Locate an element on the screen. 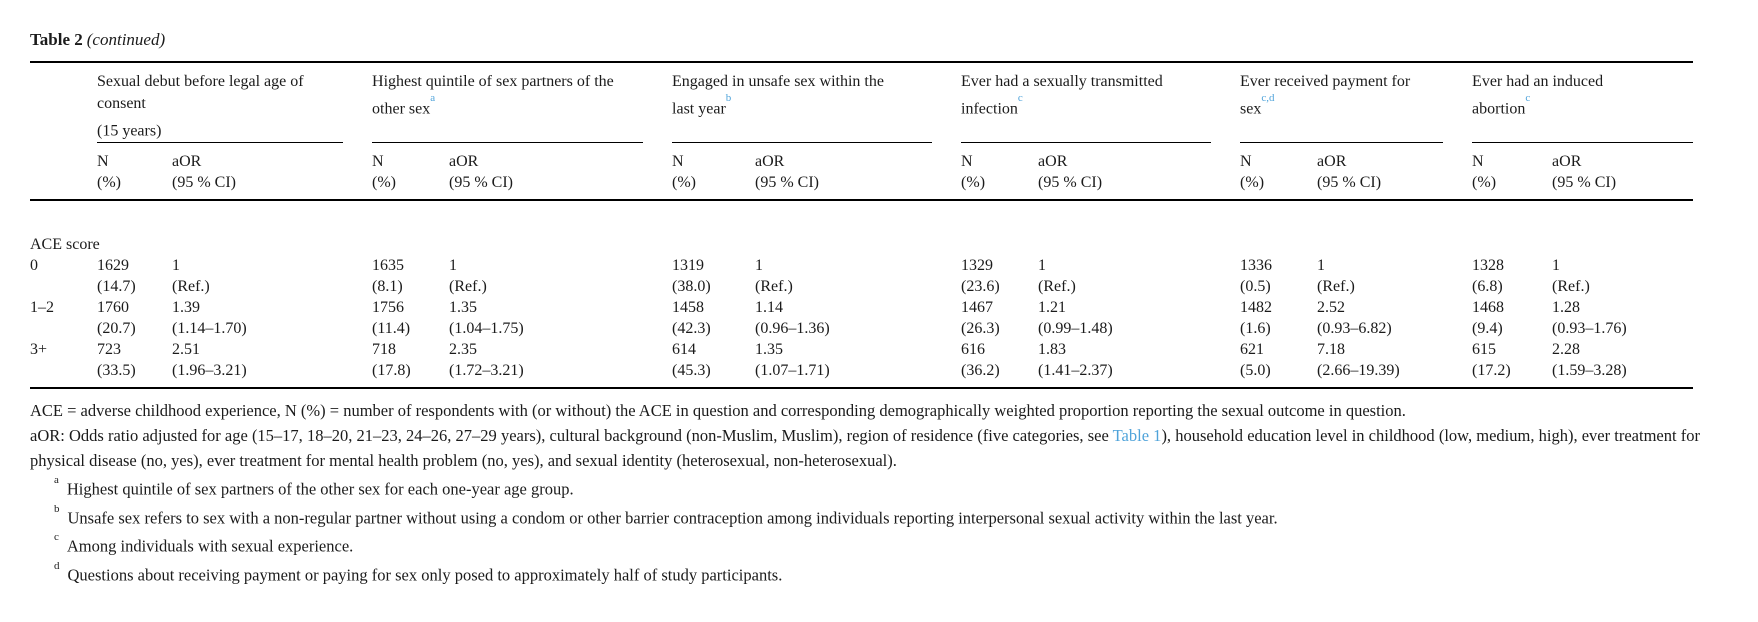 Image resolution: width=1758 pixels, height=622 pixels. cell-aor: 1.35 (1.04–1.75) is located at coordinates (560, 318).